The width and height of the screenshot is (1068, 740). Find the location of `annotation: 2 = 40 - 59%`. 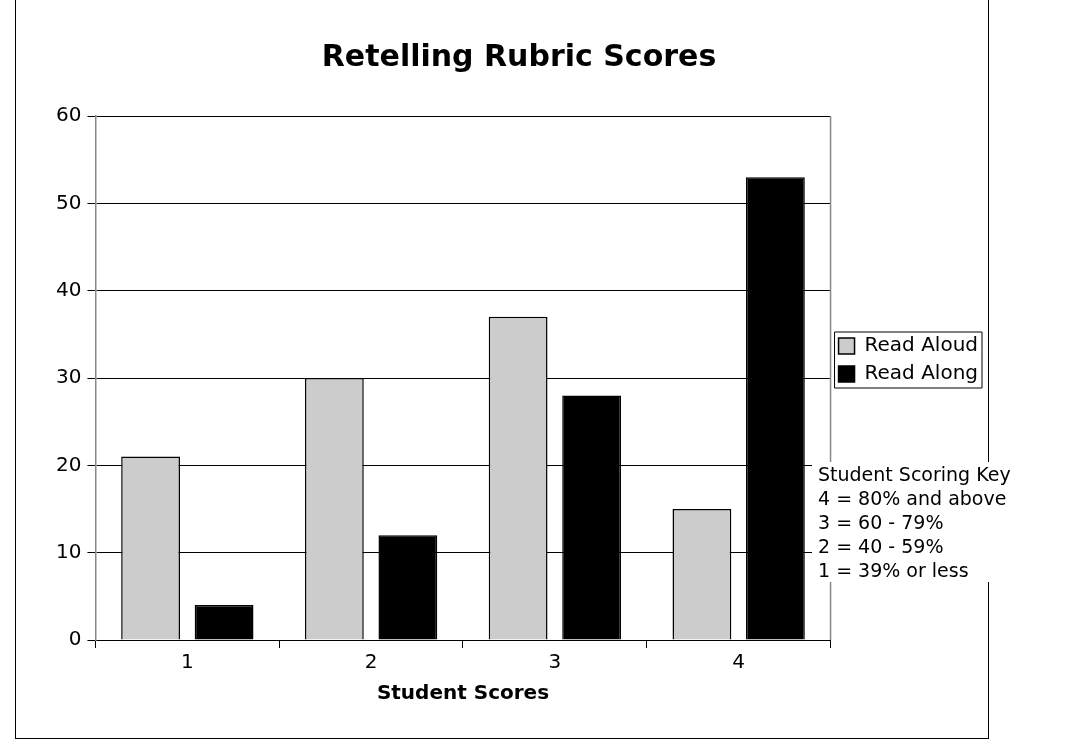

annotation: 2 = 40 - 59% is located at coordinates (881, 546).